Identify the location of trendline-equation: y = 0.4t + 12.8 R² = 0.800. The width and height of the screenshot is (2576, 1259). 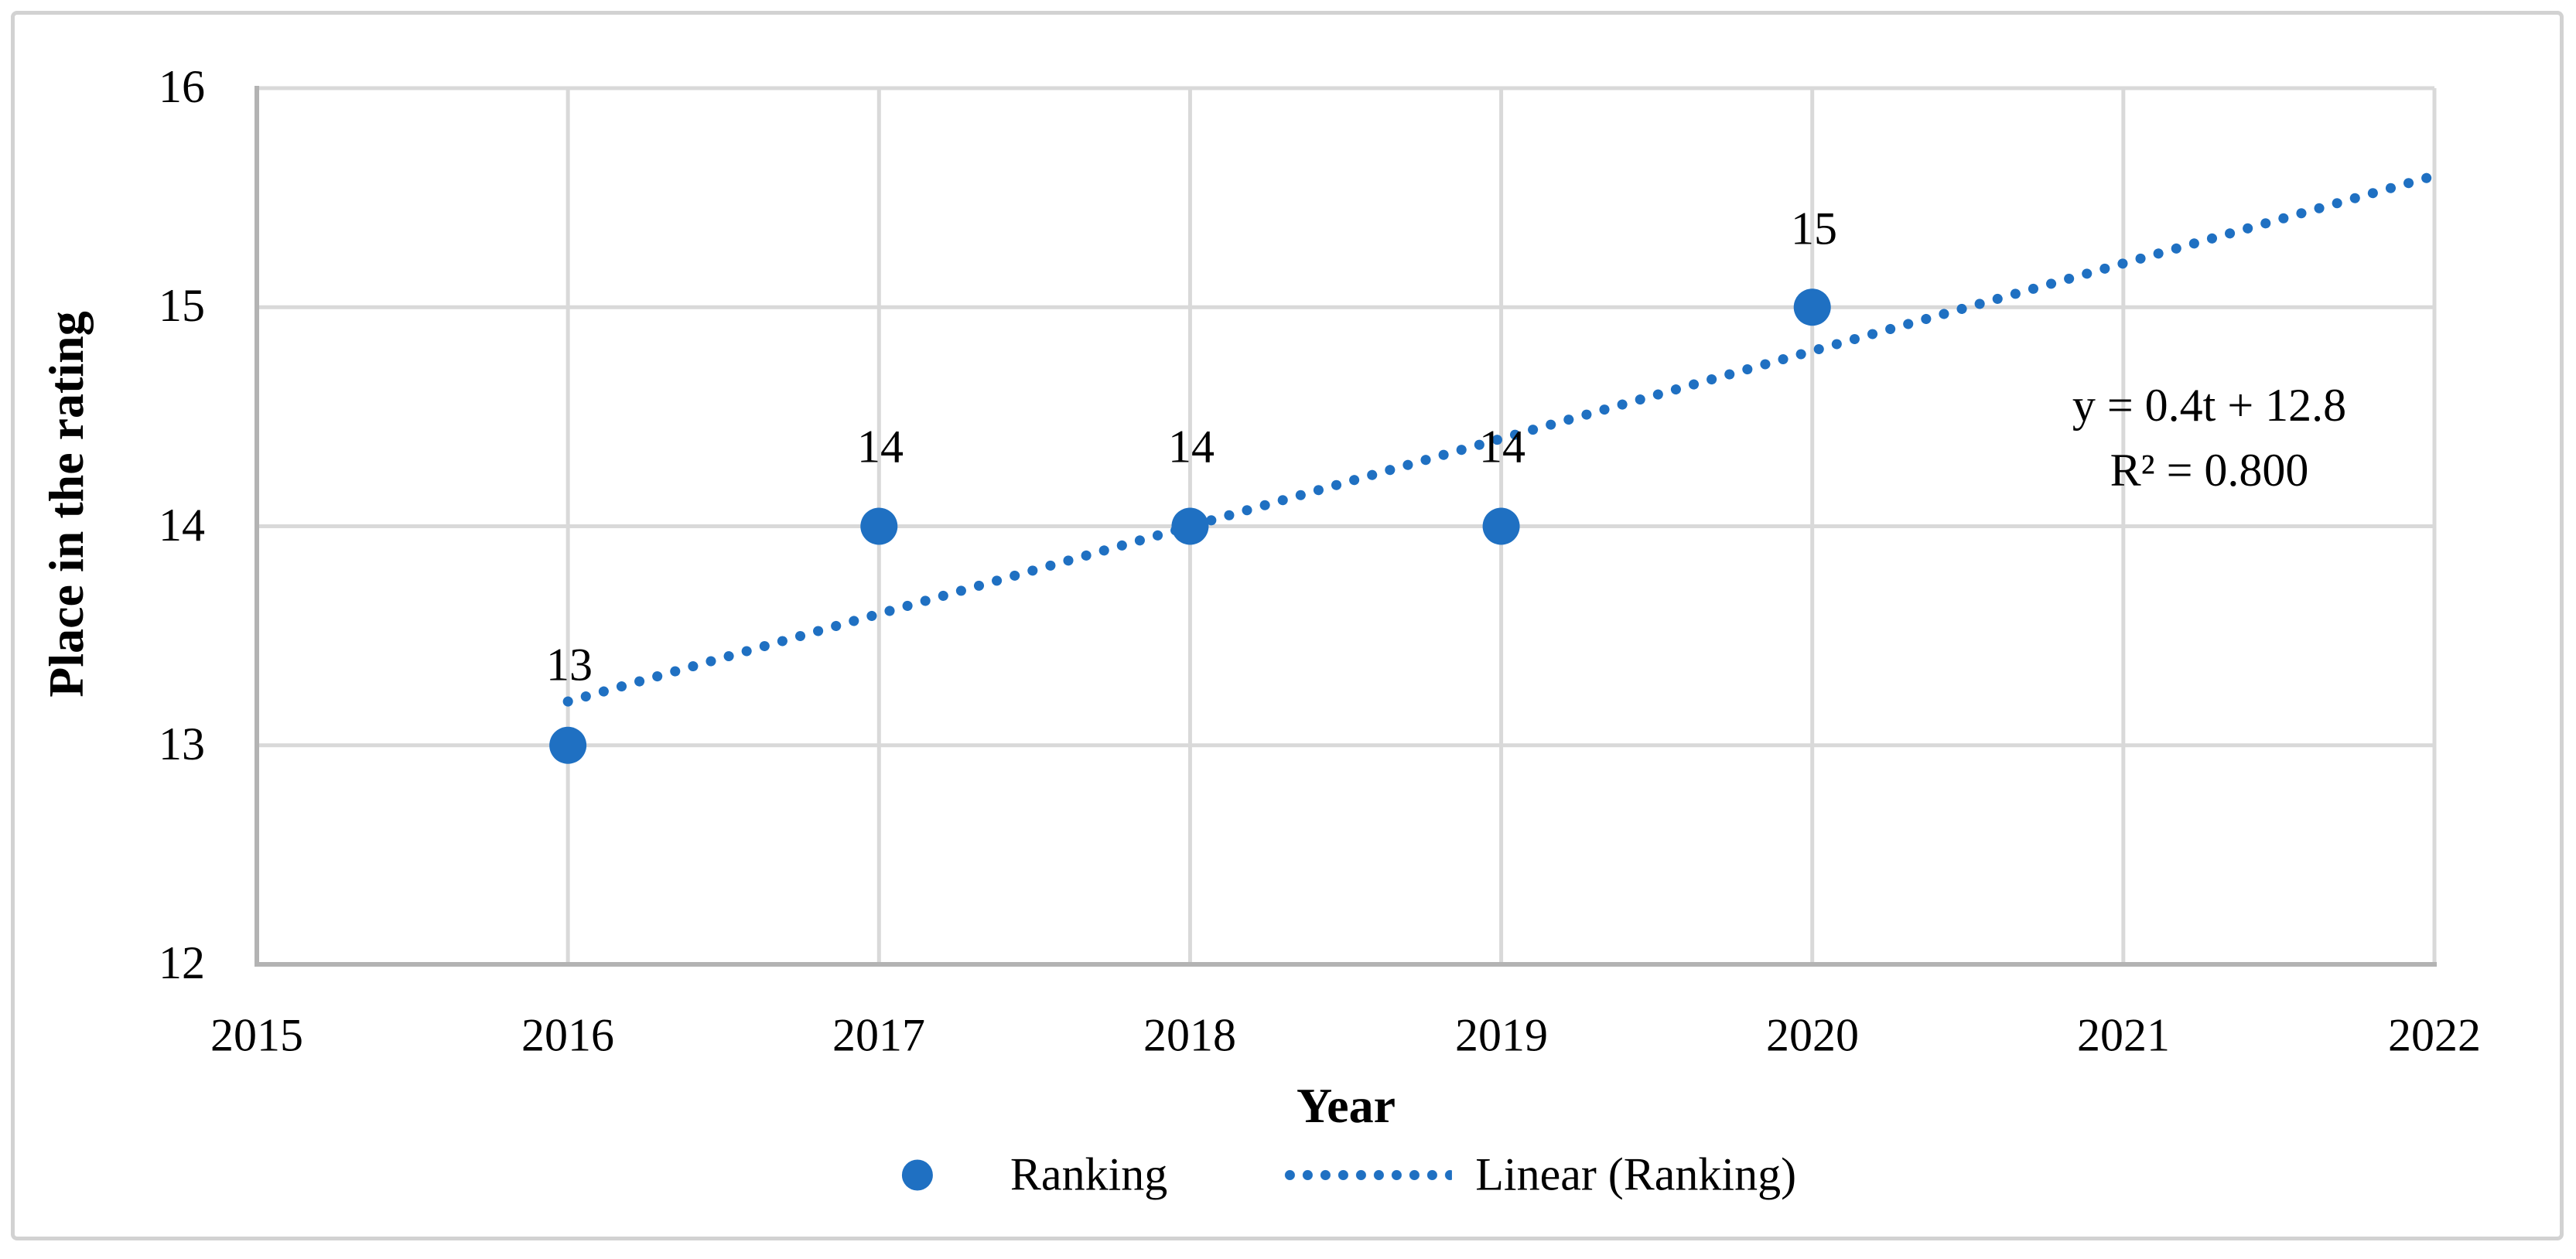
(2209, 438).